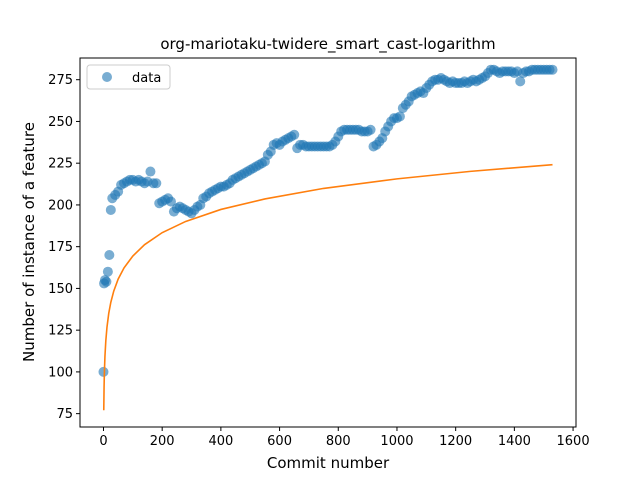  Describe the element at coordinates (328, 463) in the screenshot. I see `x-axis-label: Commit number` at that location.